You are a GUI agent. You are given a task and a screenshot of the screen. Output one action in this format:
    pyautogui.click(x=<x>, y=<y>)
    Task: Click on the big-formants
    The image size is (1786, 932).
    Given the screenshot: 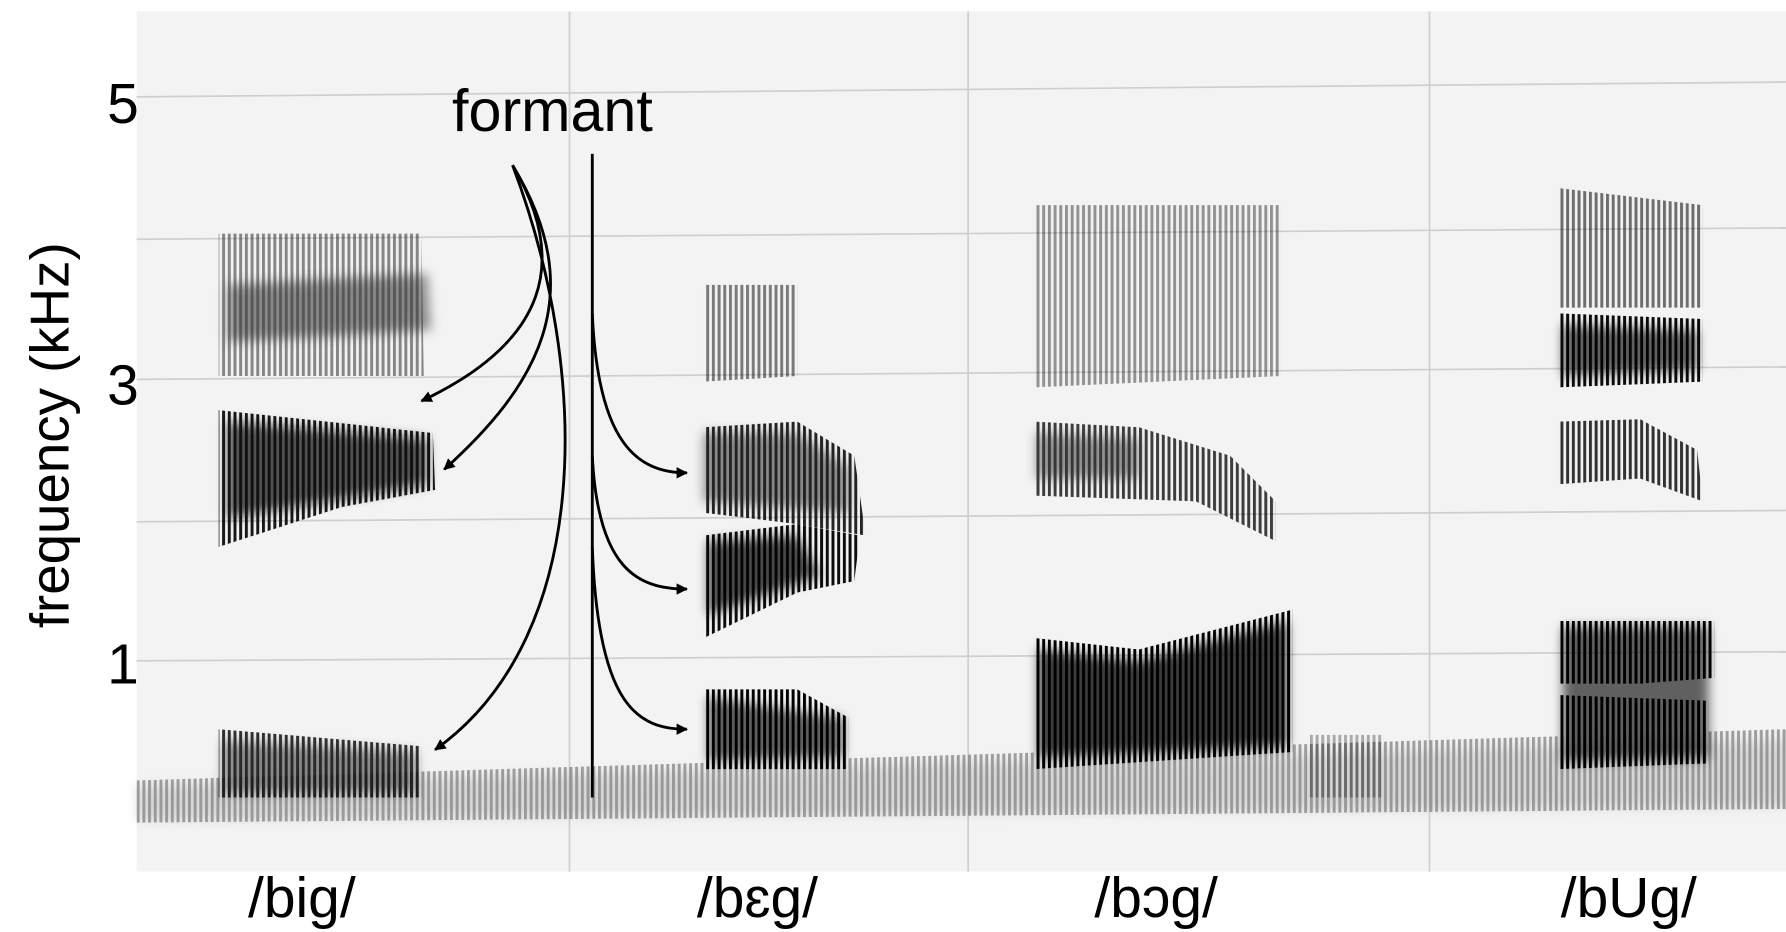 What is the action you would take?
    pyautogui.click(x=327, y=515)
    